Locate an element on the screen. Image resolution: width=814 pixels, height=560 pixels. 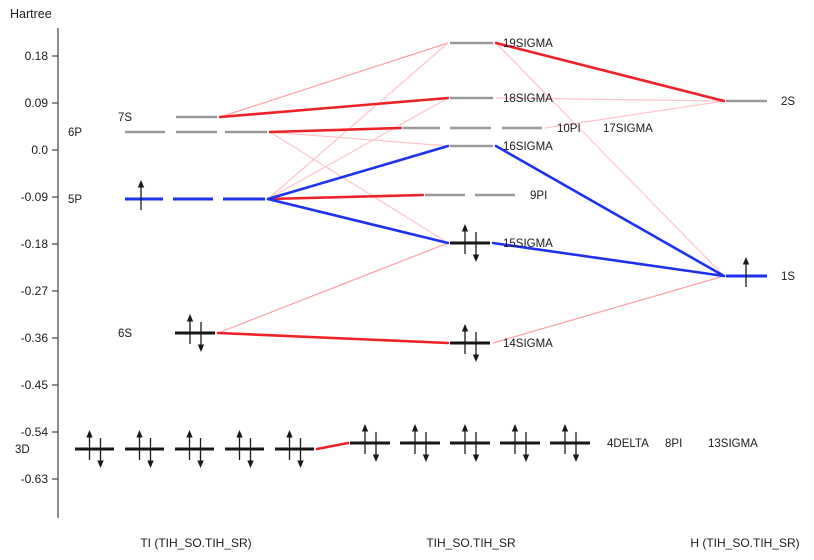
y-axis-tick-label: -0.45 is located at coordinates (35, 385).